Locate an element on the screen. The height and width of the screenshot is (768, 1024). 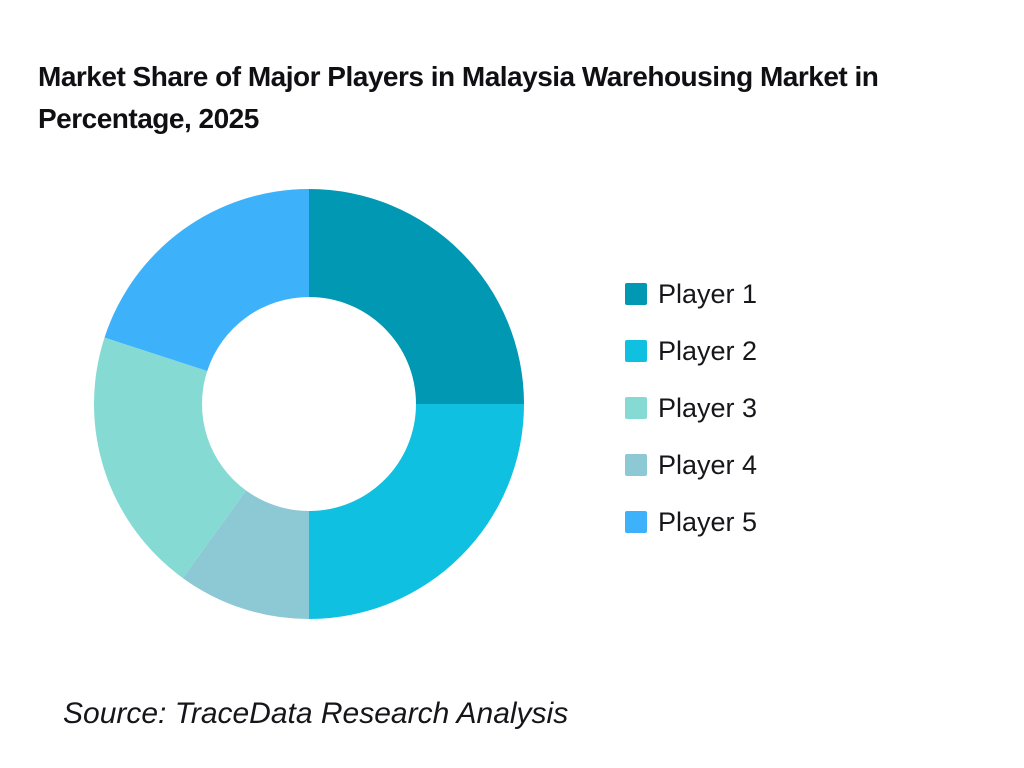
legend-item-player-1: Player 1 is located at coordinates (691, 294).